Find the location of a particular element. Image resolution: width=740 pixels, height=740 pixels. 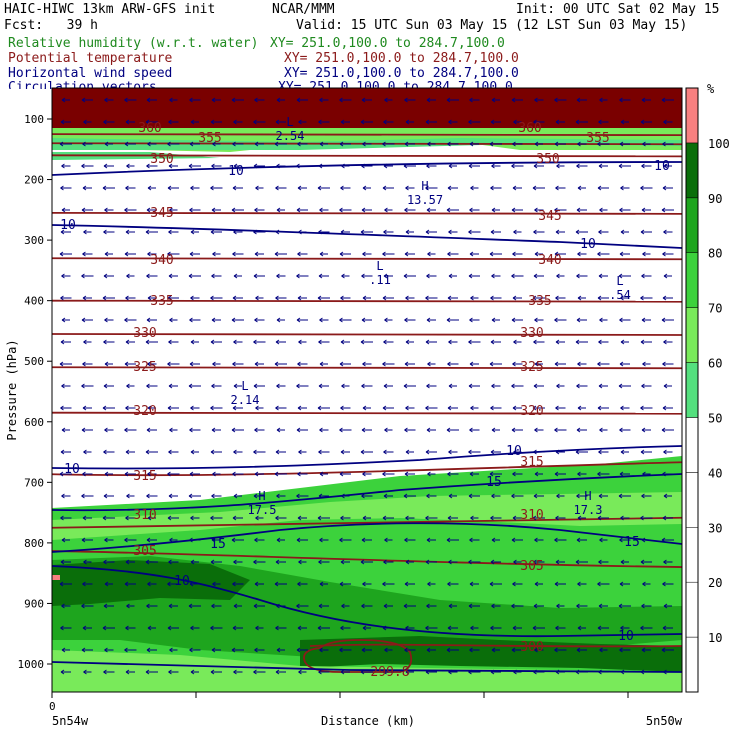

y-tick-label-900: 900 is located at coordinates (34, 603).